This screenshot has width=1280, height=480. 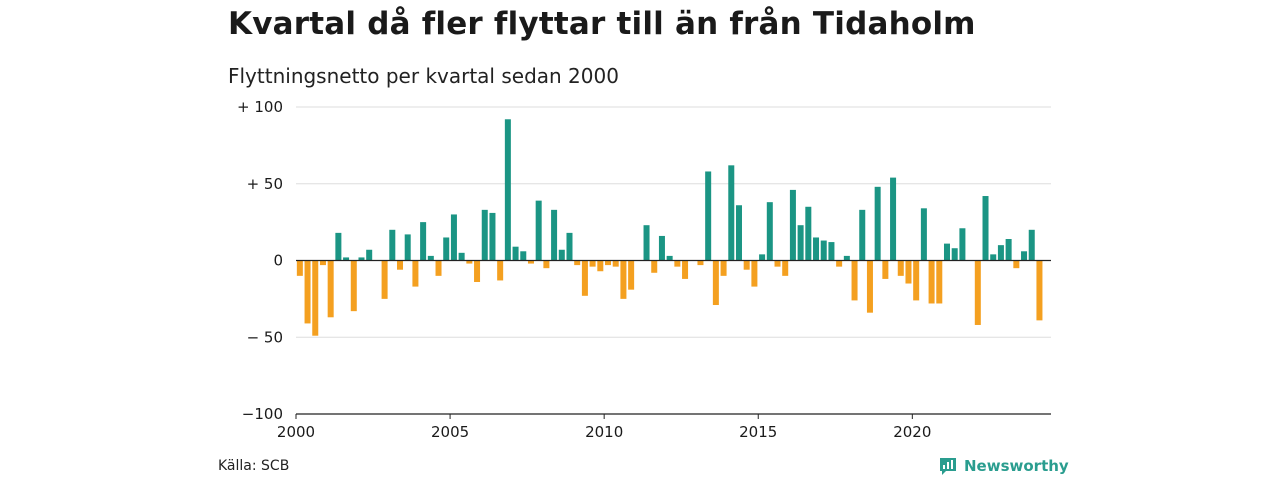 I want to click on y-tick-label: + 100, so click(x=260, y=107).